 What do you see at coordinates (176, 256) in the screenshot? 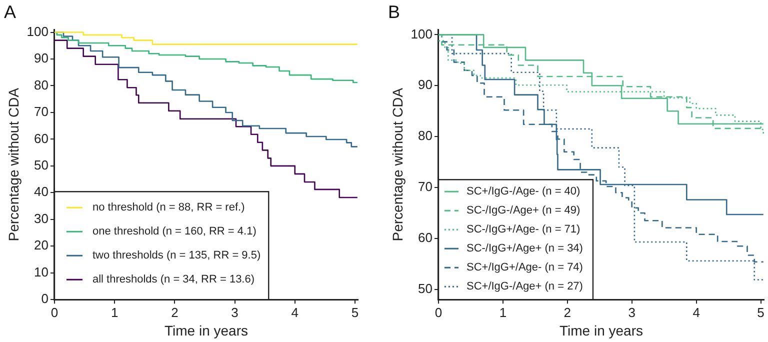
I see `legend-label: two thresholds (n = 135, RR = 9.5)` at bounding box center [176, 256].